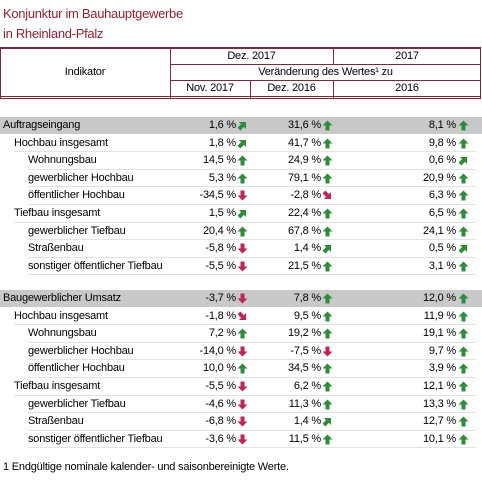 The height and width of the screenshot is (488, 482). What do you see at coordinates (251, 56) in the screenshot?
I see `header-cell: Dez. 2017` at bounding box center [251, 56].